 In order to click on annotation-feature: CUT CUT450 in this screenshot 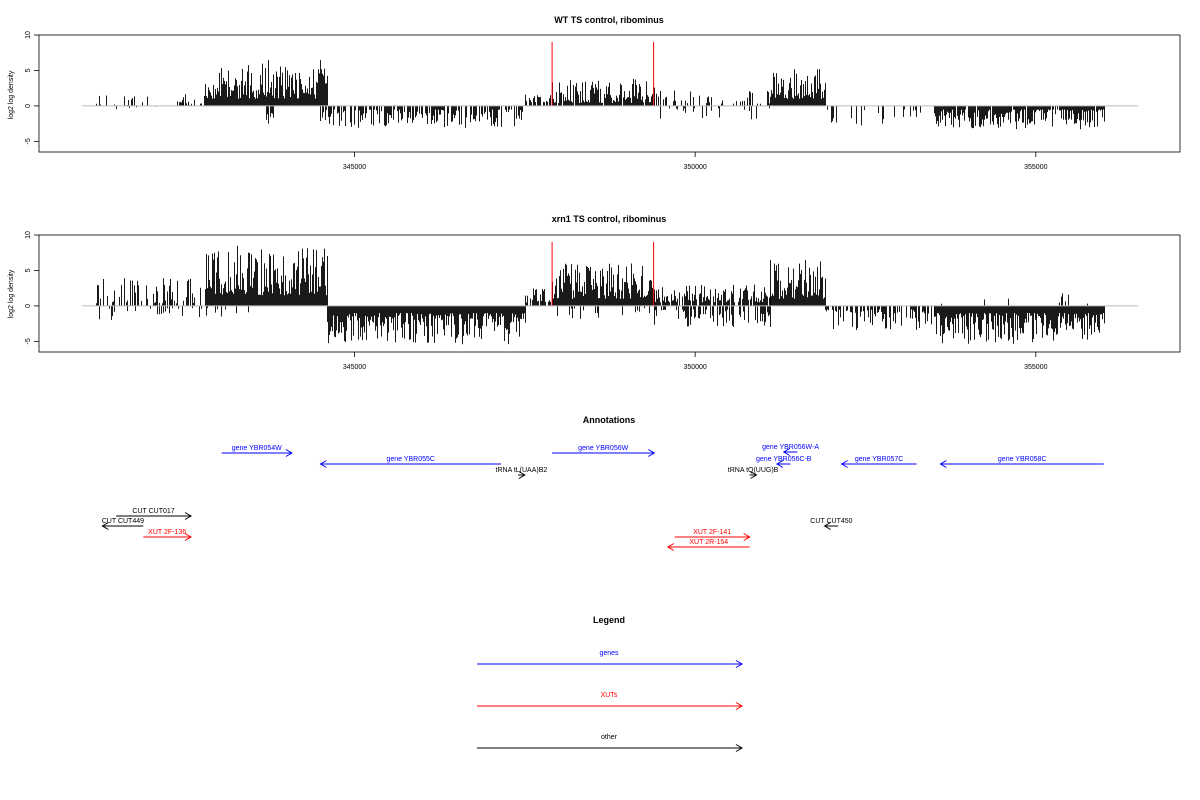, I will do `click(831, 524)`.